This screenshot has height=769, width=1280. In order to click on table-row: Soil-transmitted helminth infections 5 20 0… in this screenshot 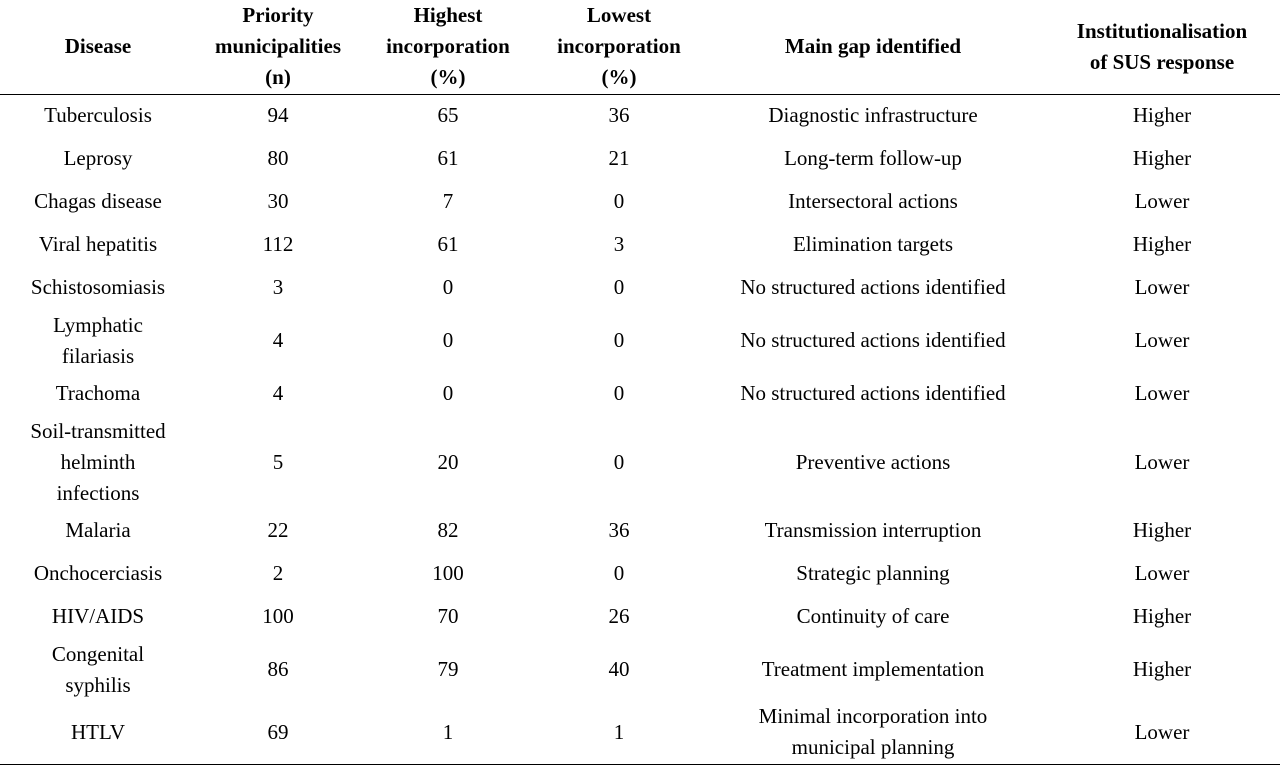, I will do `click(640, 462)`.